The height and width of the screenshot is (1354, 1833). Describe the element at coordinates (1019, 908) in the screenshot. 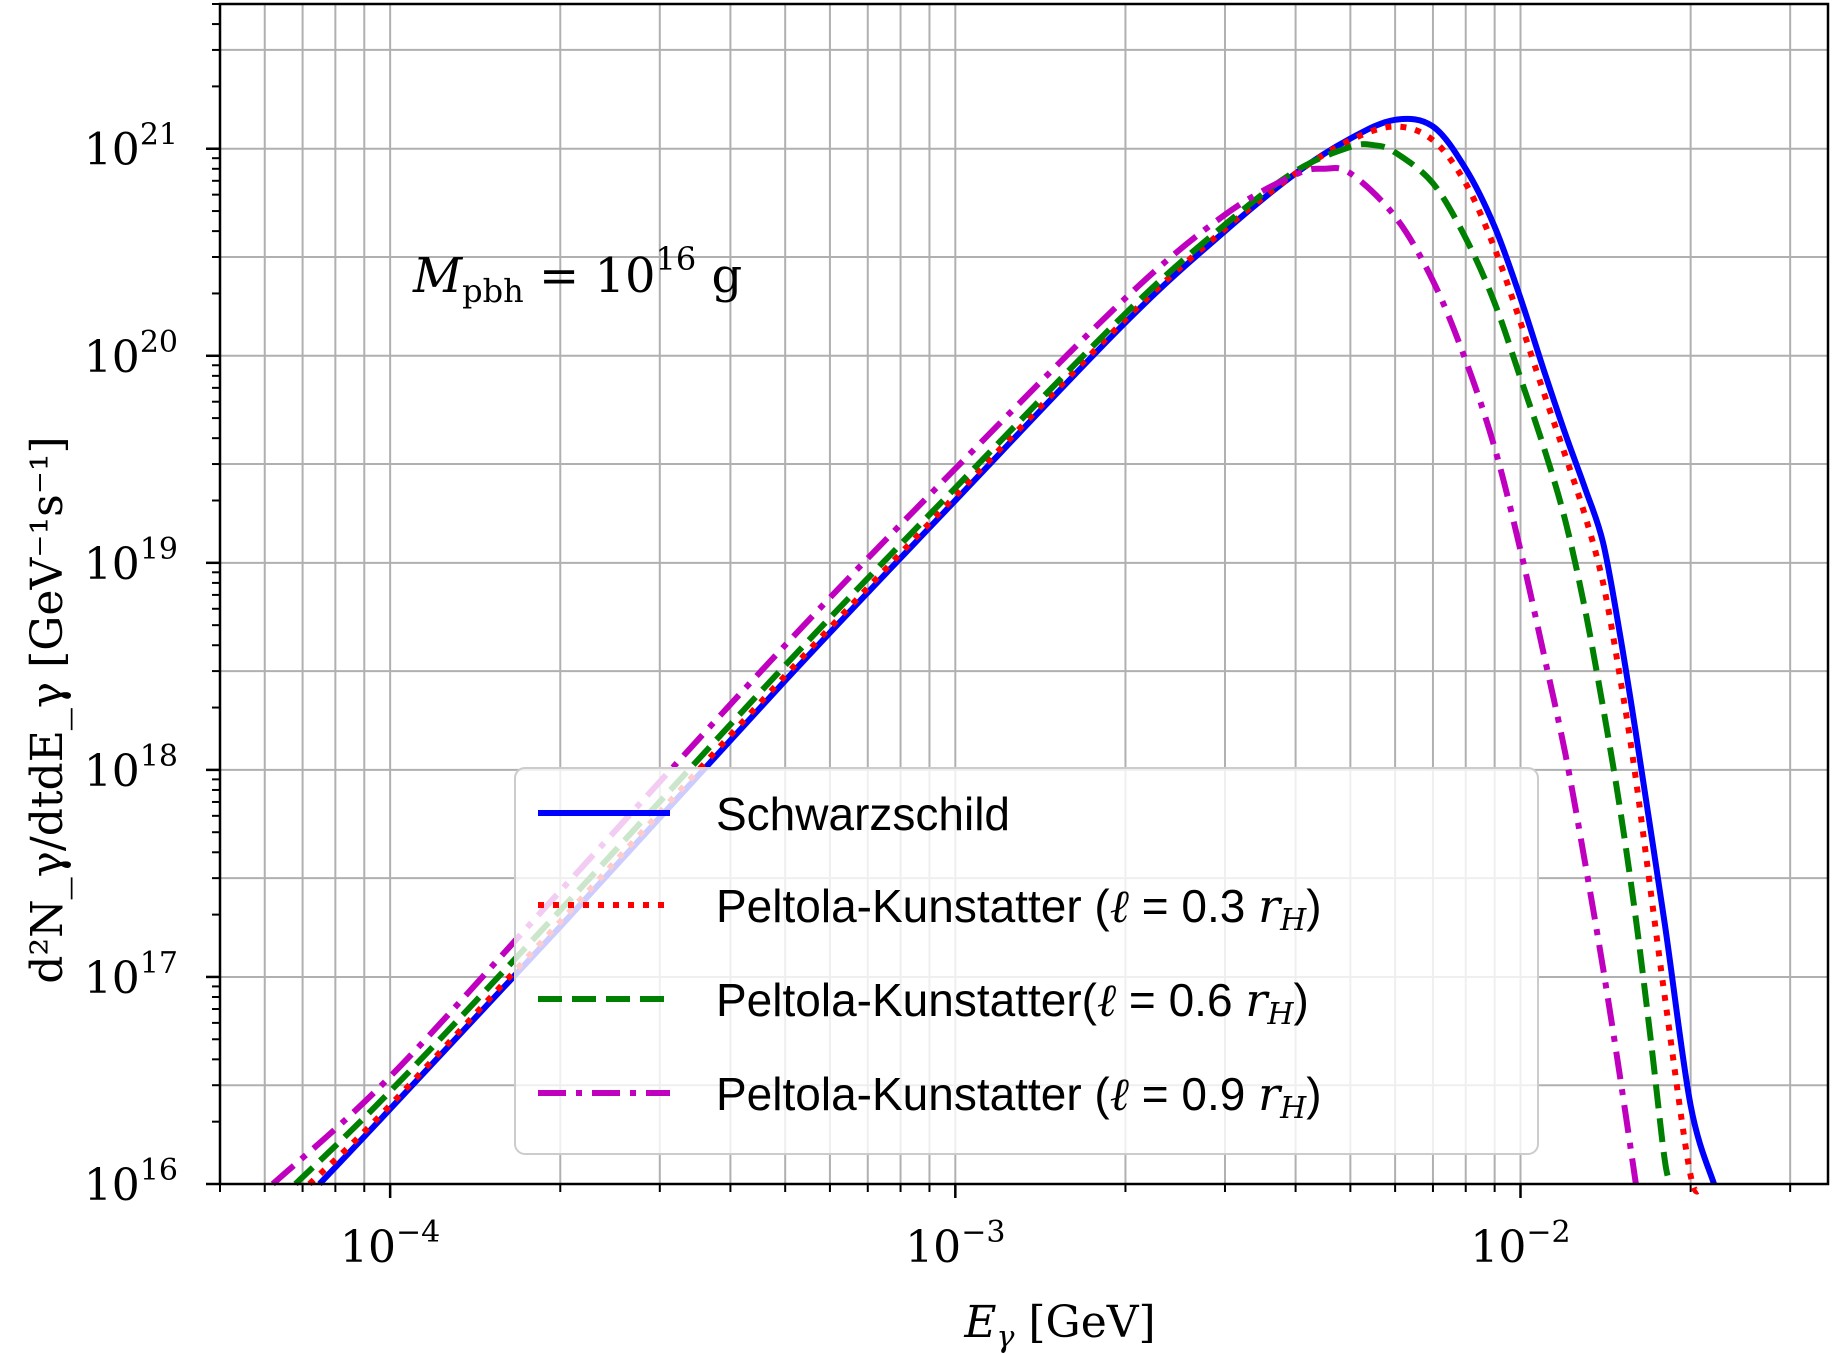

I see `legend-label-pk-0-3: Peltola-Kunstatter (ℓ = 0.3 rH)` at that location.